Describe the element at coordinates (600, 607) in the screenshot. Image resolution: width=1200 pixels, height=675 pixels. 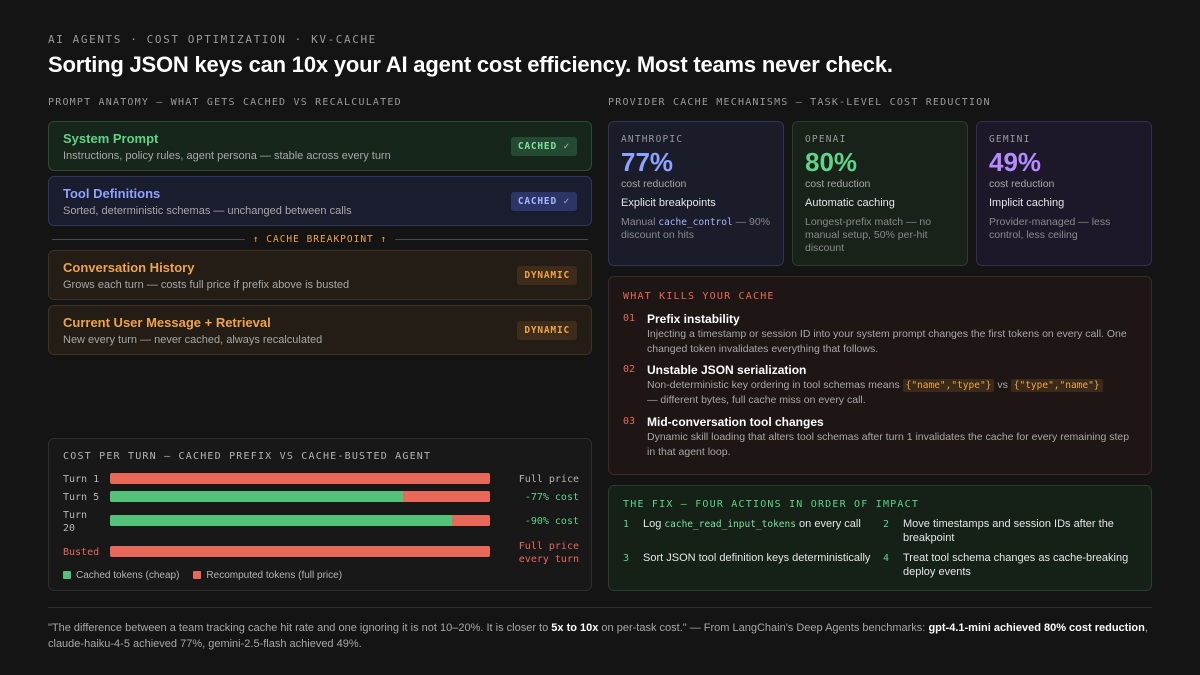
I see `footer-divider` at that location.